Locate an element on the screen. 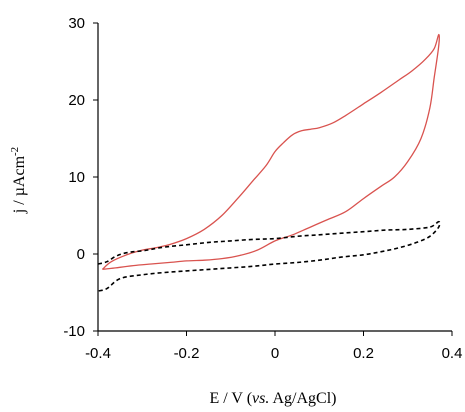  x-tick-label: -0.2 is located at coordinates (187, 353).